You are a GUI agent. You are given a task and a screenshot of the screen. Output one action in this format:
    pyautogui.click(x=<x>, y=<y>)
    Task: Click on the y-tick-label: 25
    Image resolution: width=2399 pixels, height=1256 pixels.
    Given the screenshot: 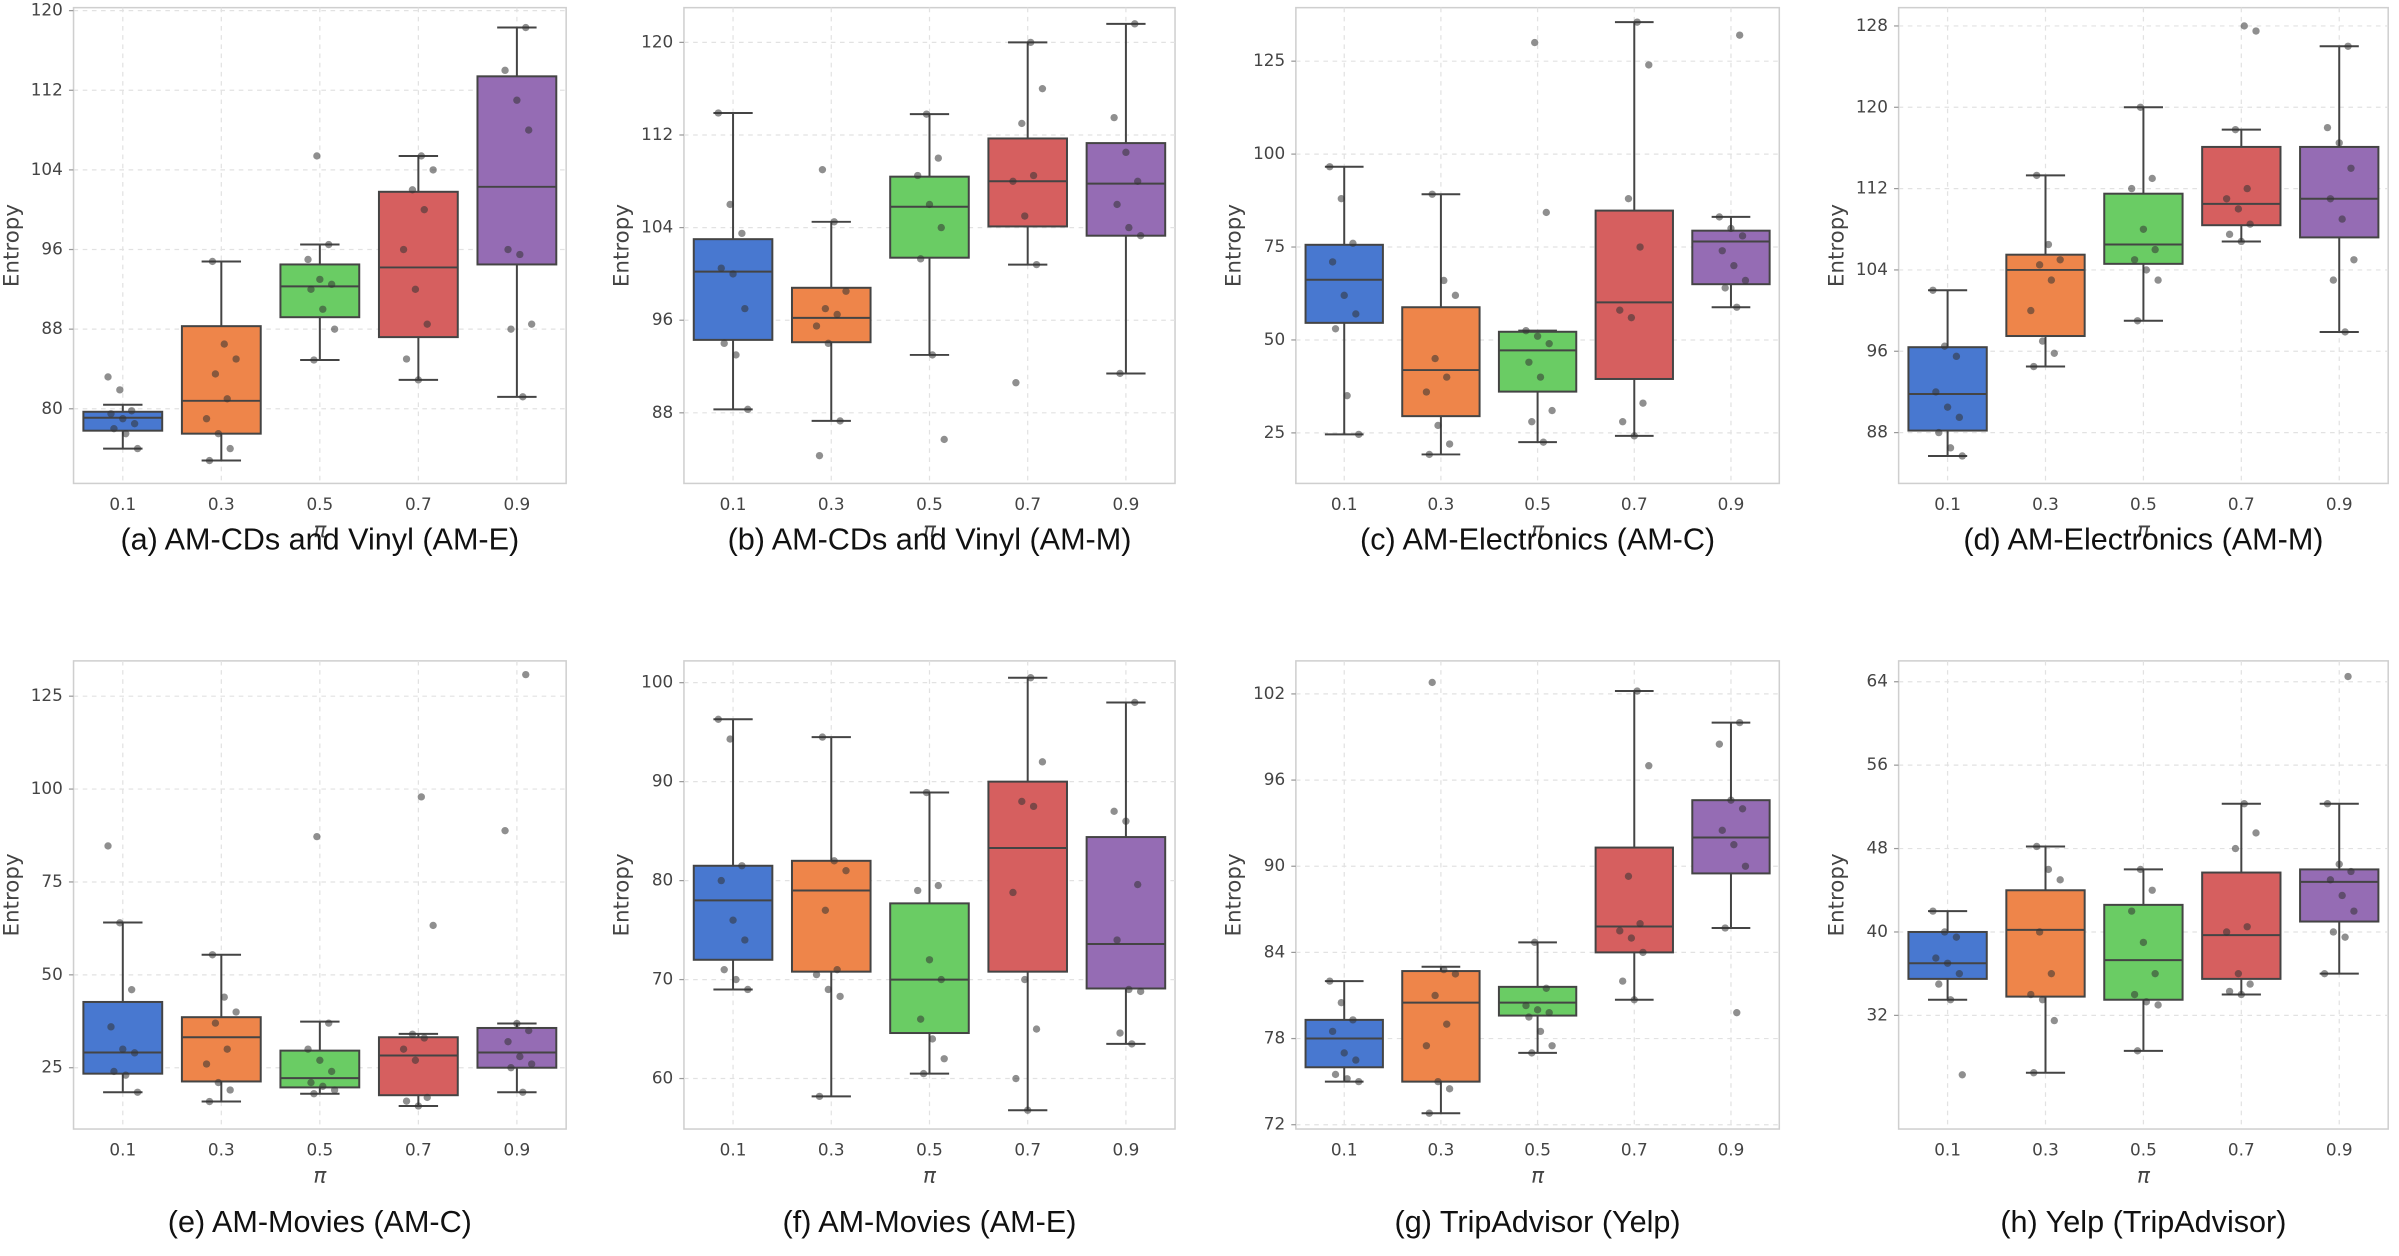 What is the action you would take?
    pyautogui.click(x=51, y=1067)
    